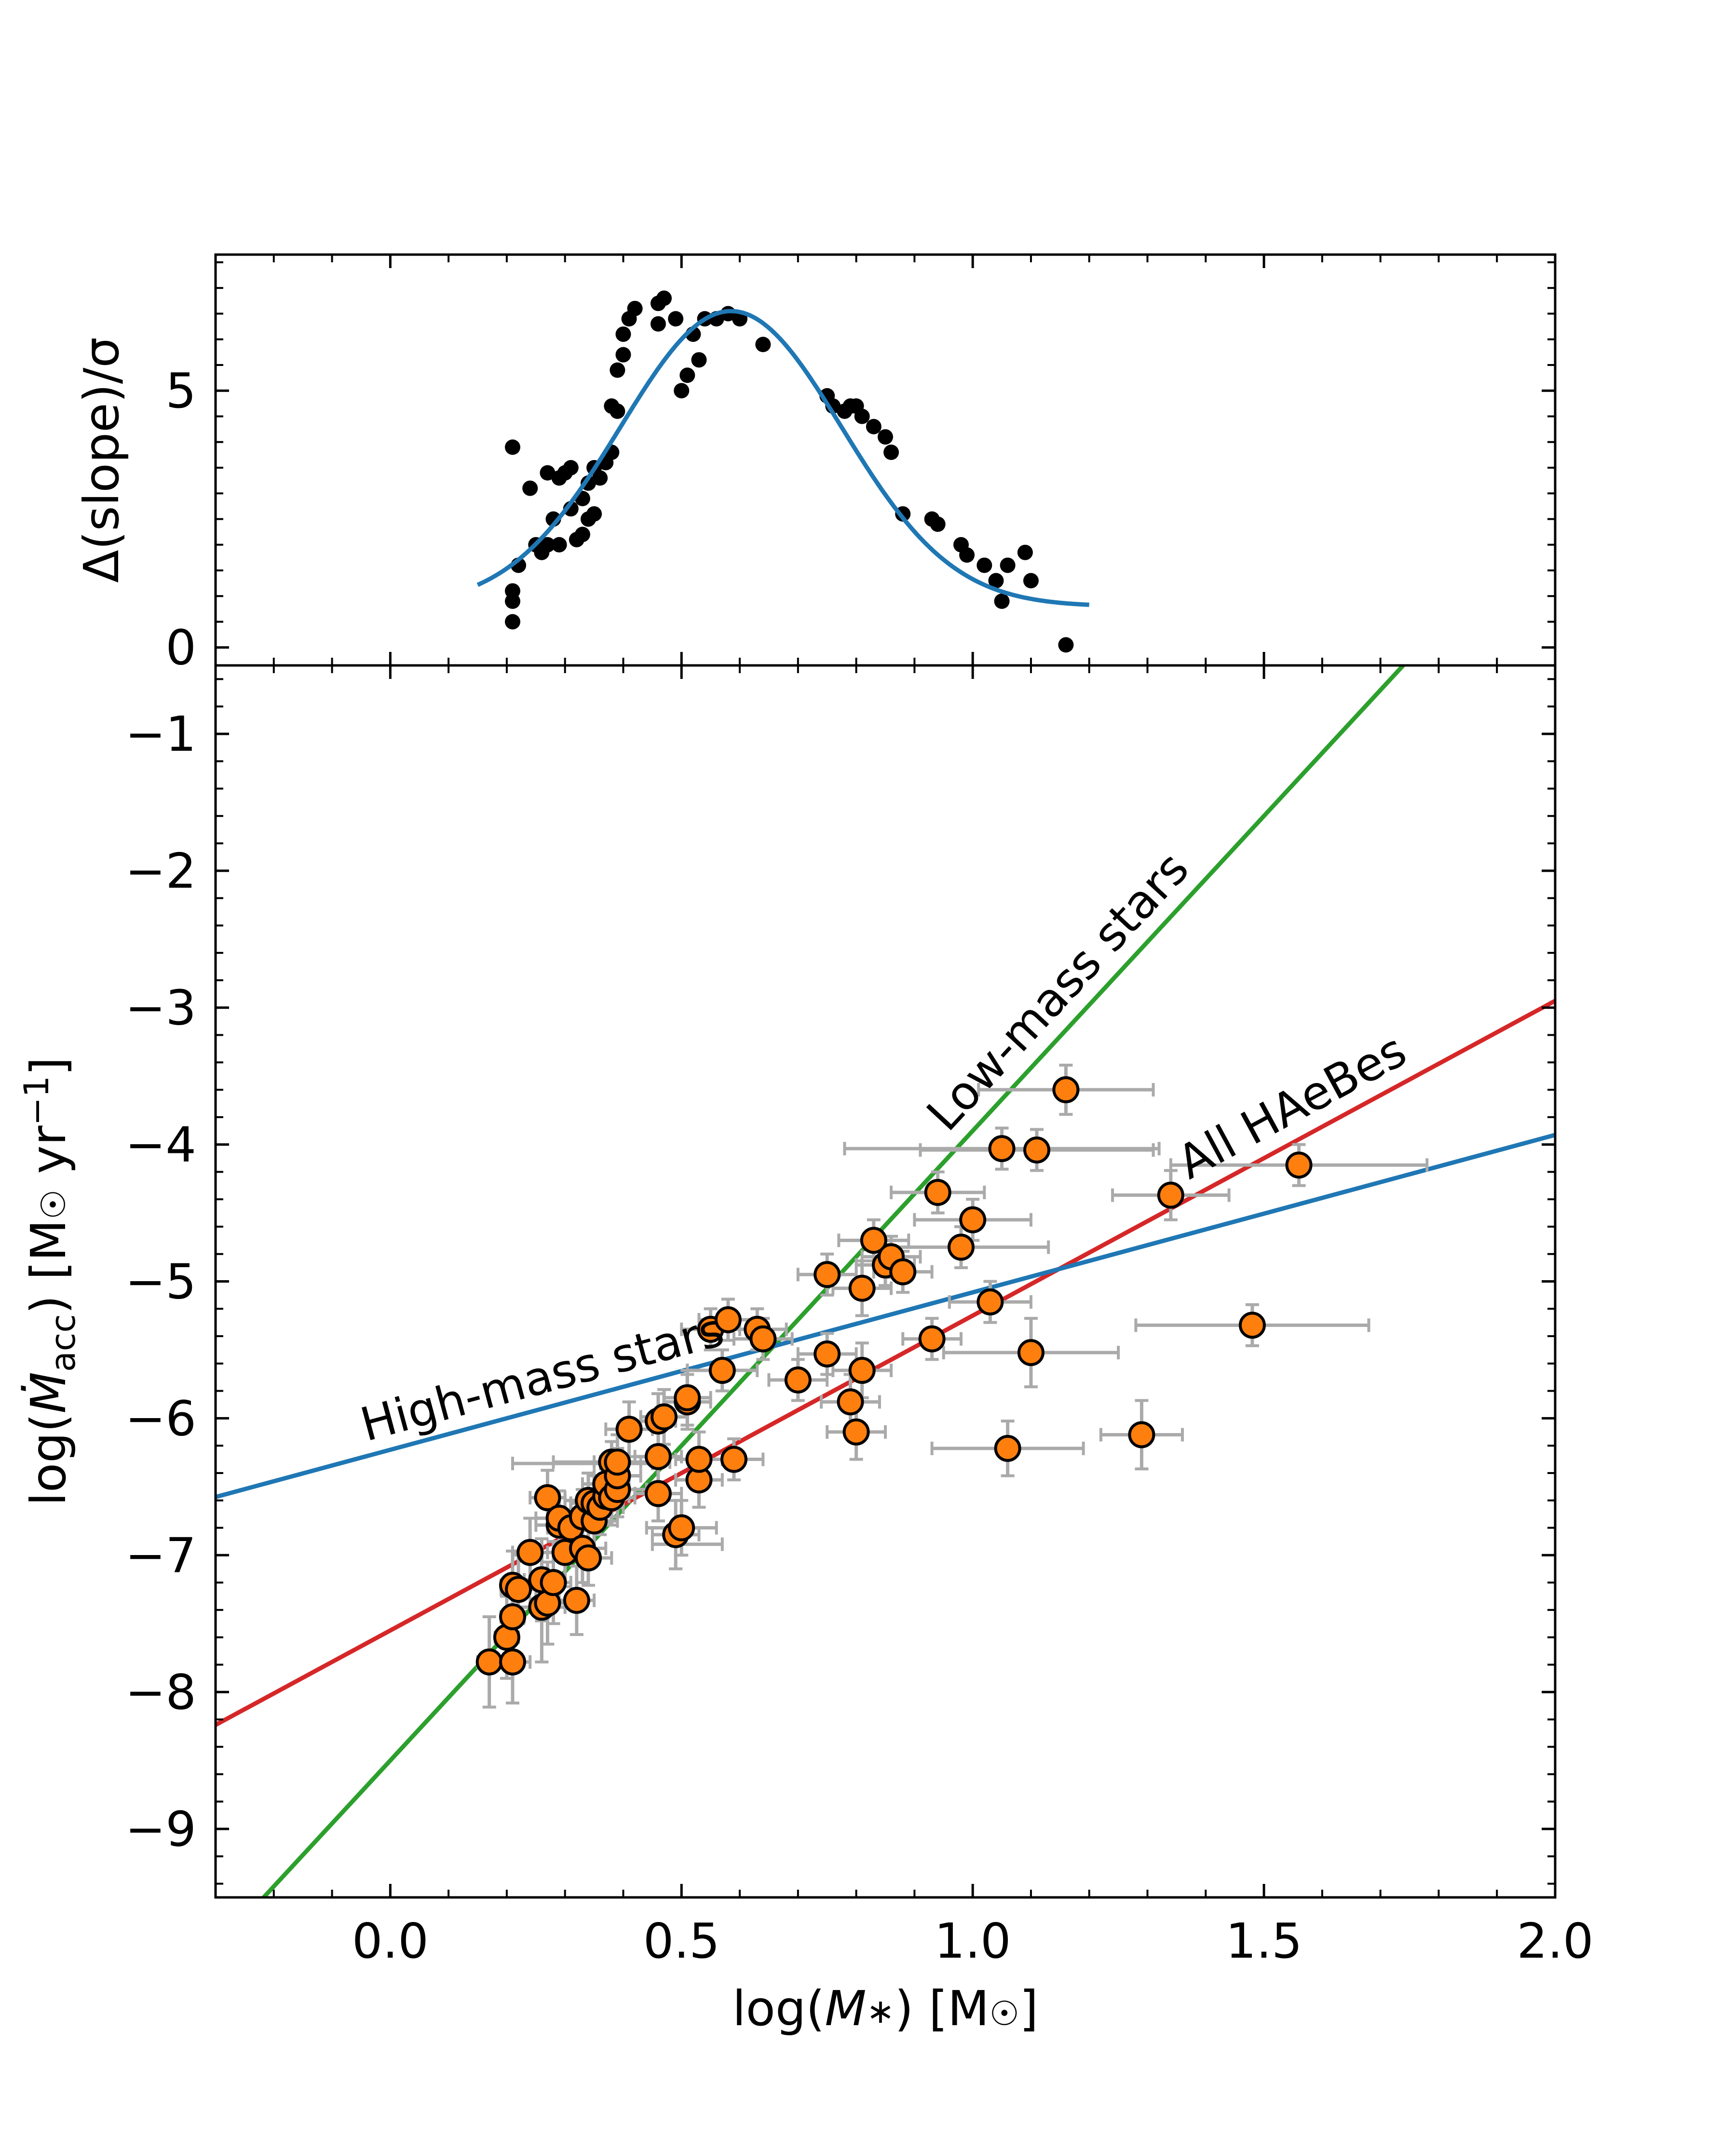  What do you see at coordinates (160, 1692) in the screenshot?
I see `y-tick-label: −8` at bounding box center [160, 1692].